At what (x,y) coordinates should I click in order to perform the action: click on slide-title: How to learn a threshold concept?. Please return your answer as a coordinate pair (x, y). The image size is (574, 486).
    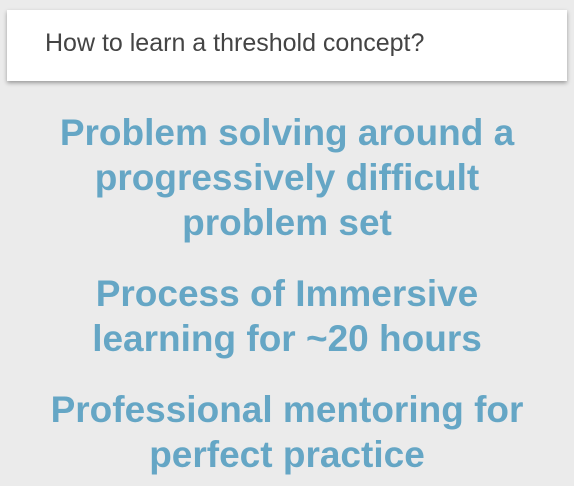
    Looking at the image, I should click on (235, 43).